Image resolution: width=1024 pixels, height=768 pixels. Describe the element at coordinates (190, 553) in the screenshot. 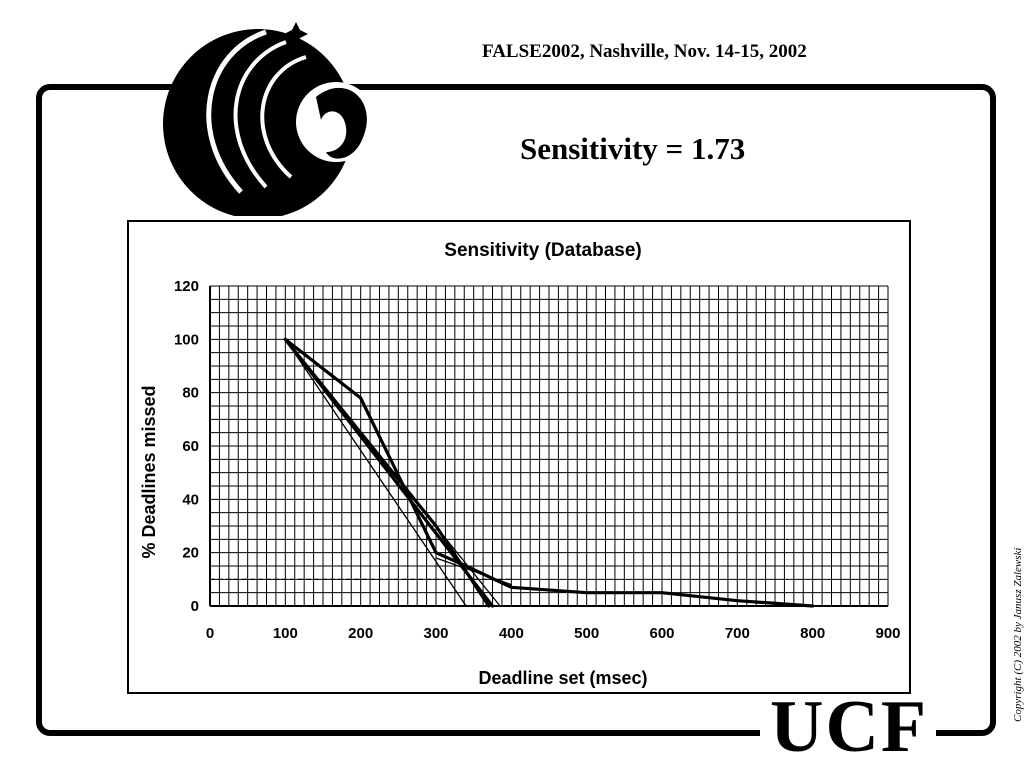

I see `y-tick-label: 20` at that location.